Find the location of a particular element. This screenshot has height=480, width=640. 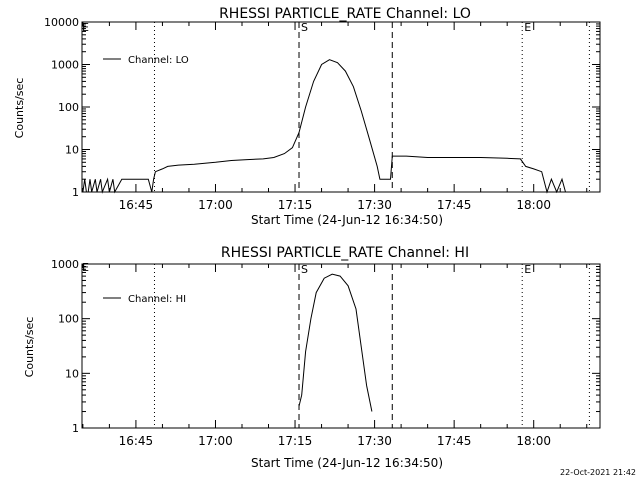

y-tick-label: 10000 is located at coordinates (61, 22).